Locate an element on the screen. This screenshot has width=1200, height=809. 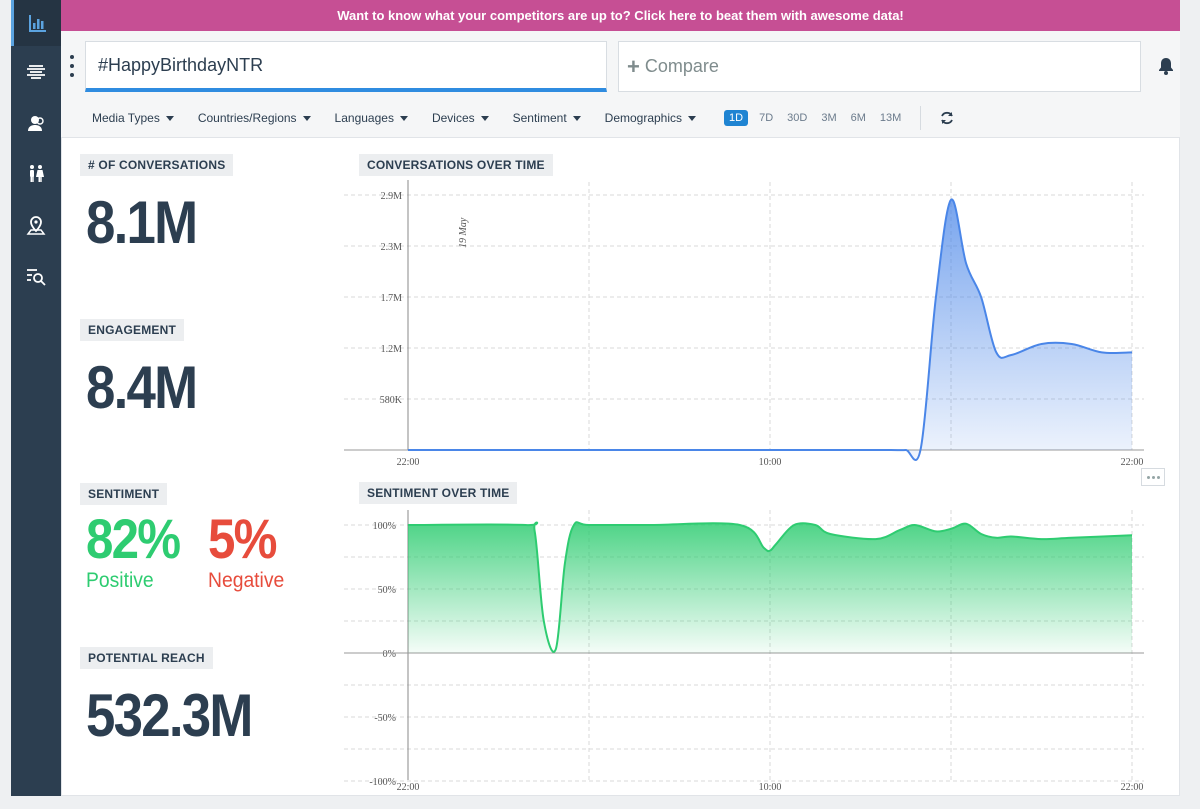
reach-value: 532.3M is located at coordinates (169, 715).